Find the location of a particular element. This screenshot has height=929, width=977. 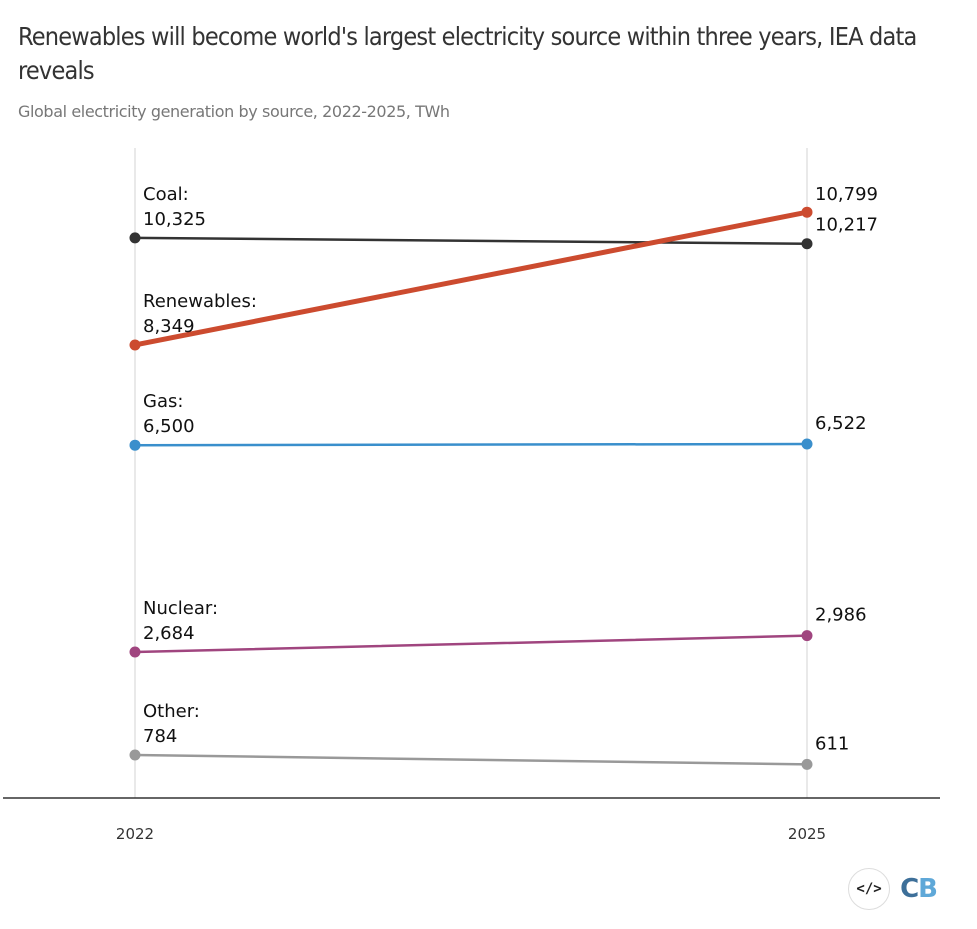

series-gas: Gas: 6,500 6,522 is located at coordinates (498, 421).